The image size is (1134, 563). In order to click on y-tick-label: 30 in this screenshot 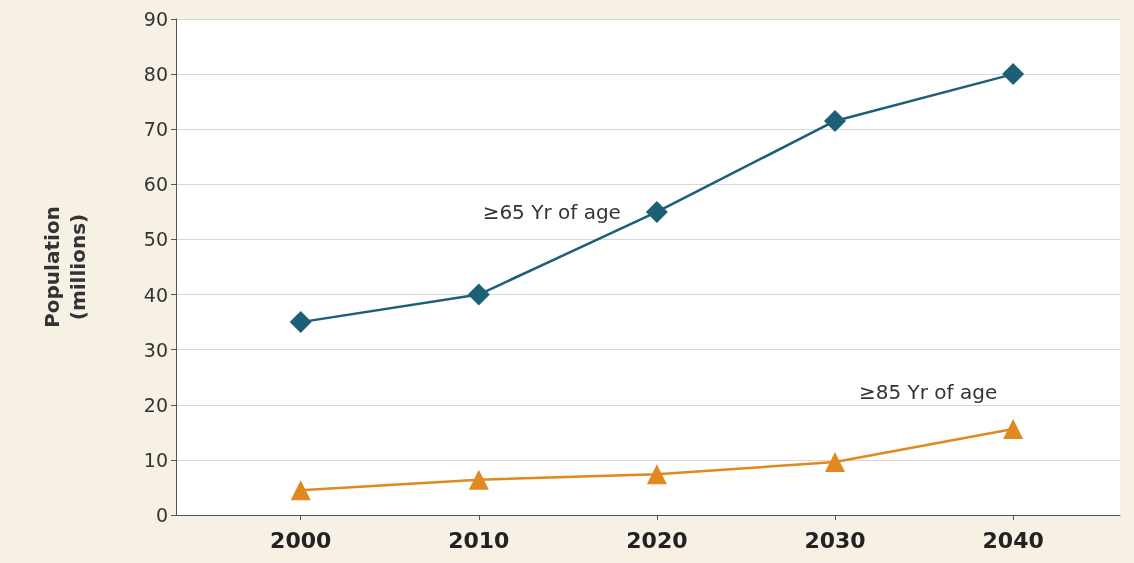, I will do `click(155, 349)`.